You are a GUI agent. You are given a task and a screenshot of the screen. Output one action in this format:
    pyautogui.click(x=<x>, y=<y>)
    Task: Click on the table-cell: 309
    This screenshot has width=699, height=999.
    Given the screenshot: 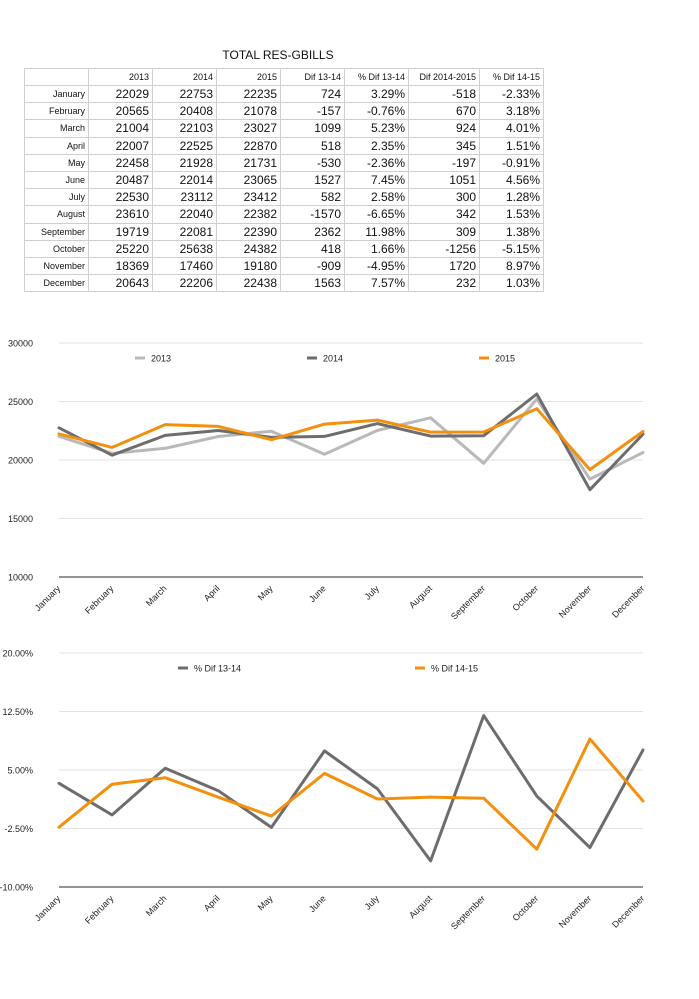 What is the action you would take?
    pyautogui.click(x=444, y=231)
    